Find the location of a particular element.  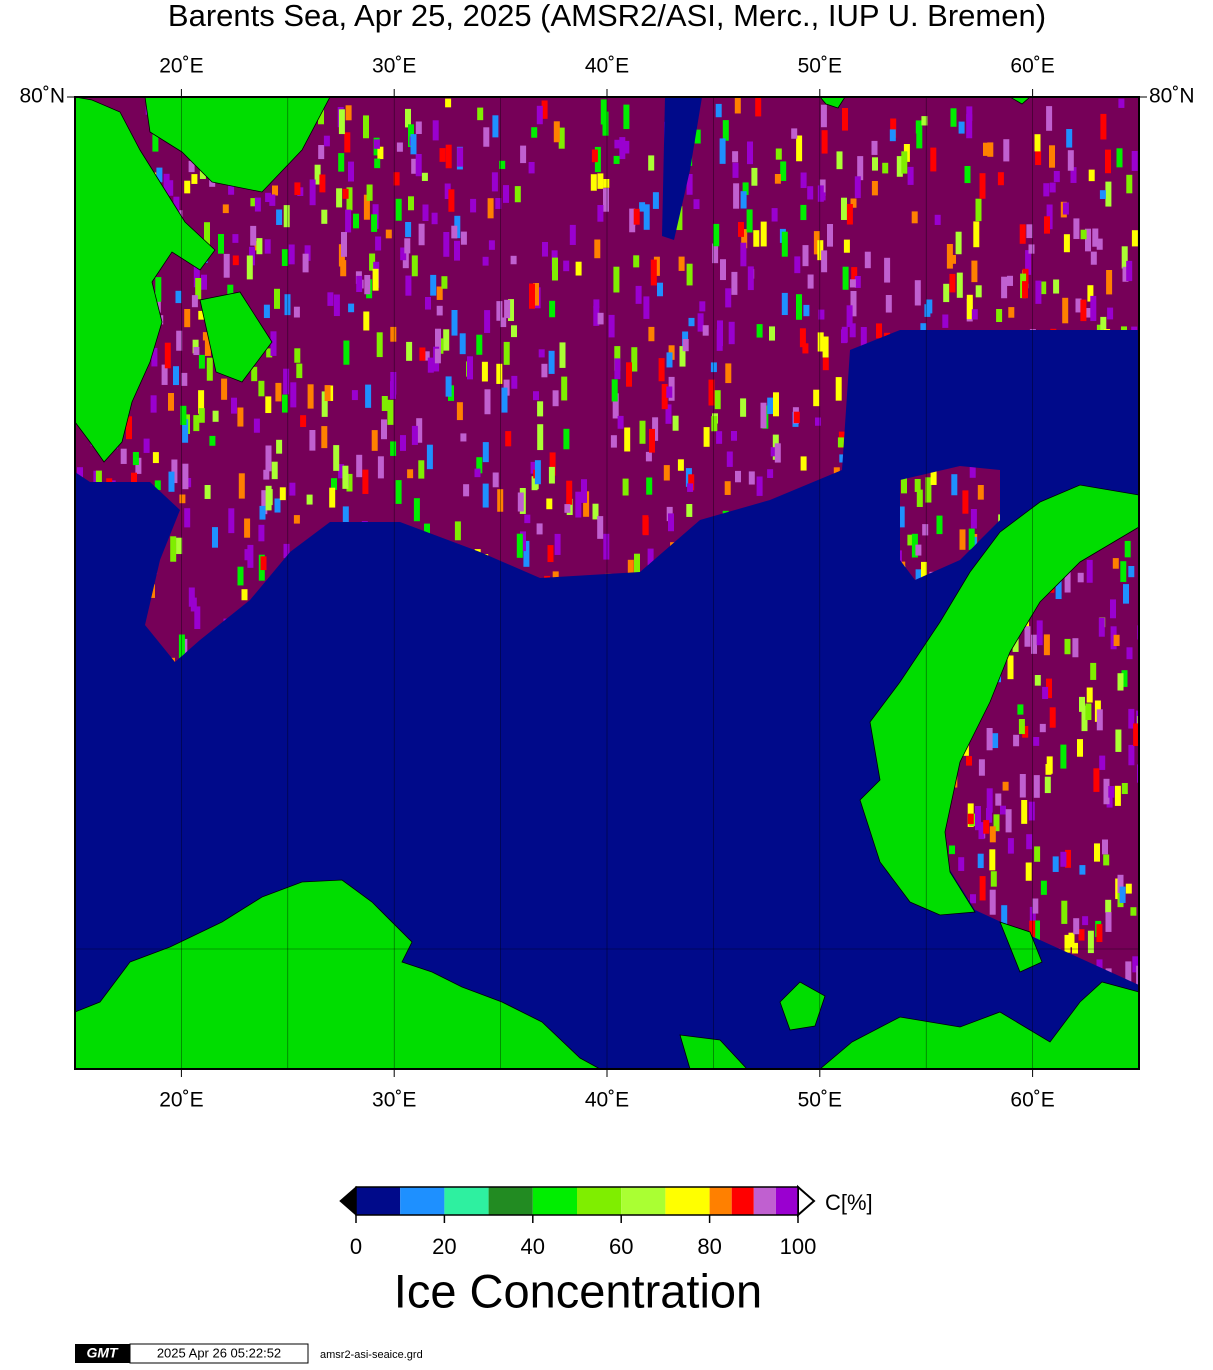

lon-label: 50˚E is located at coordinates (820, 66).